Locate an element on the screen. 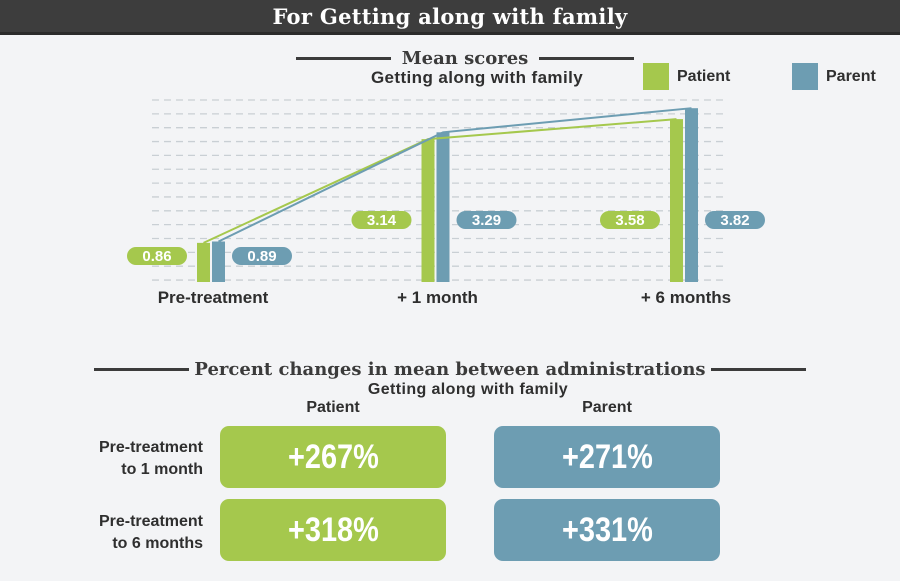 Image resolution: width=900 pixels, height=581 pixels. legend-swatch-patient is located at coordinates (656, 76).